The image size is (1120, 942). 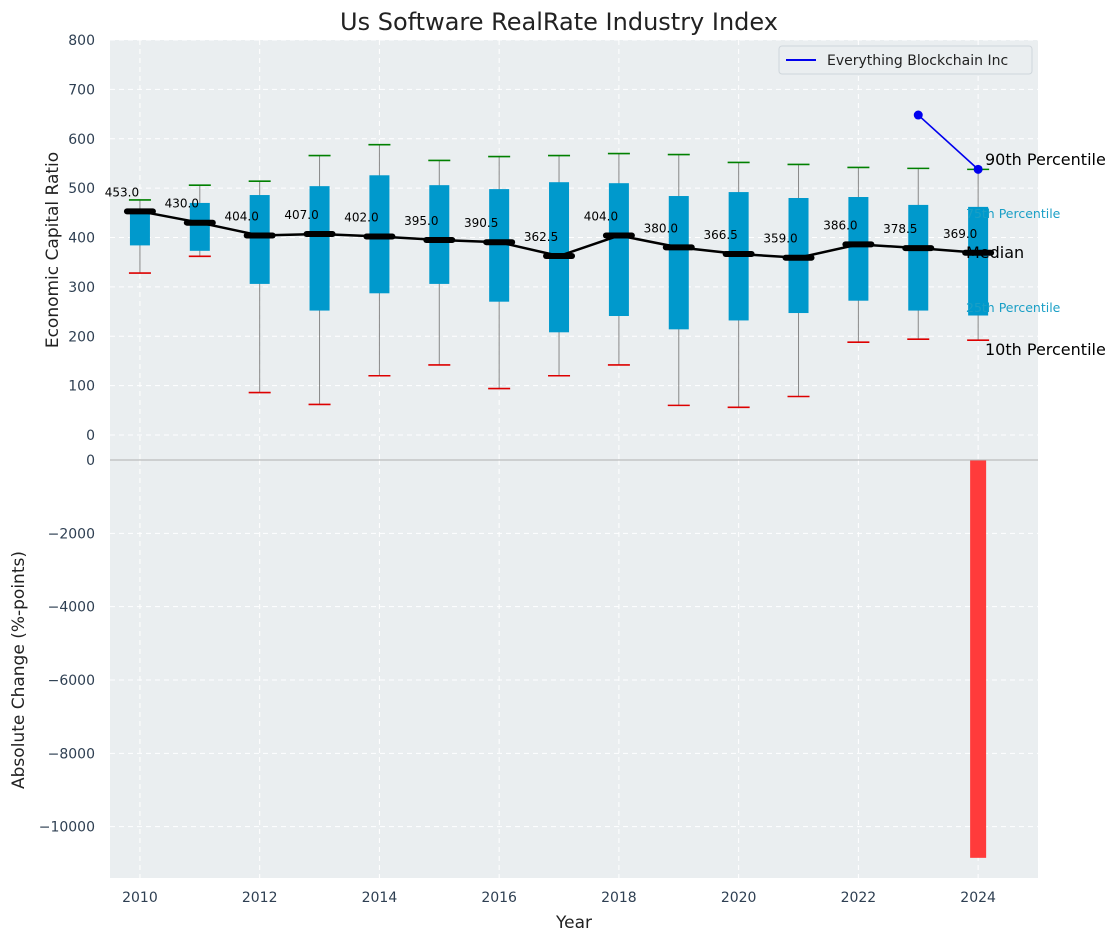 I want to click on annotation-p75: 75th Percentile, so click(x=1013, y=213).